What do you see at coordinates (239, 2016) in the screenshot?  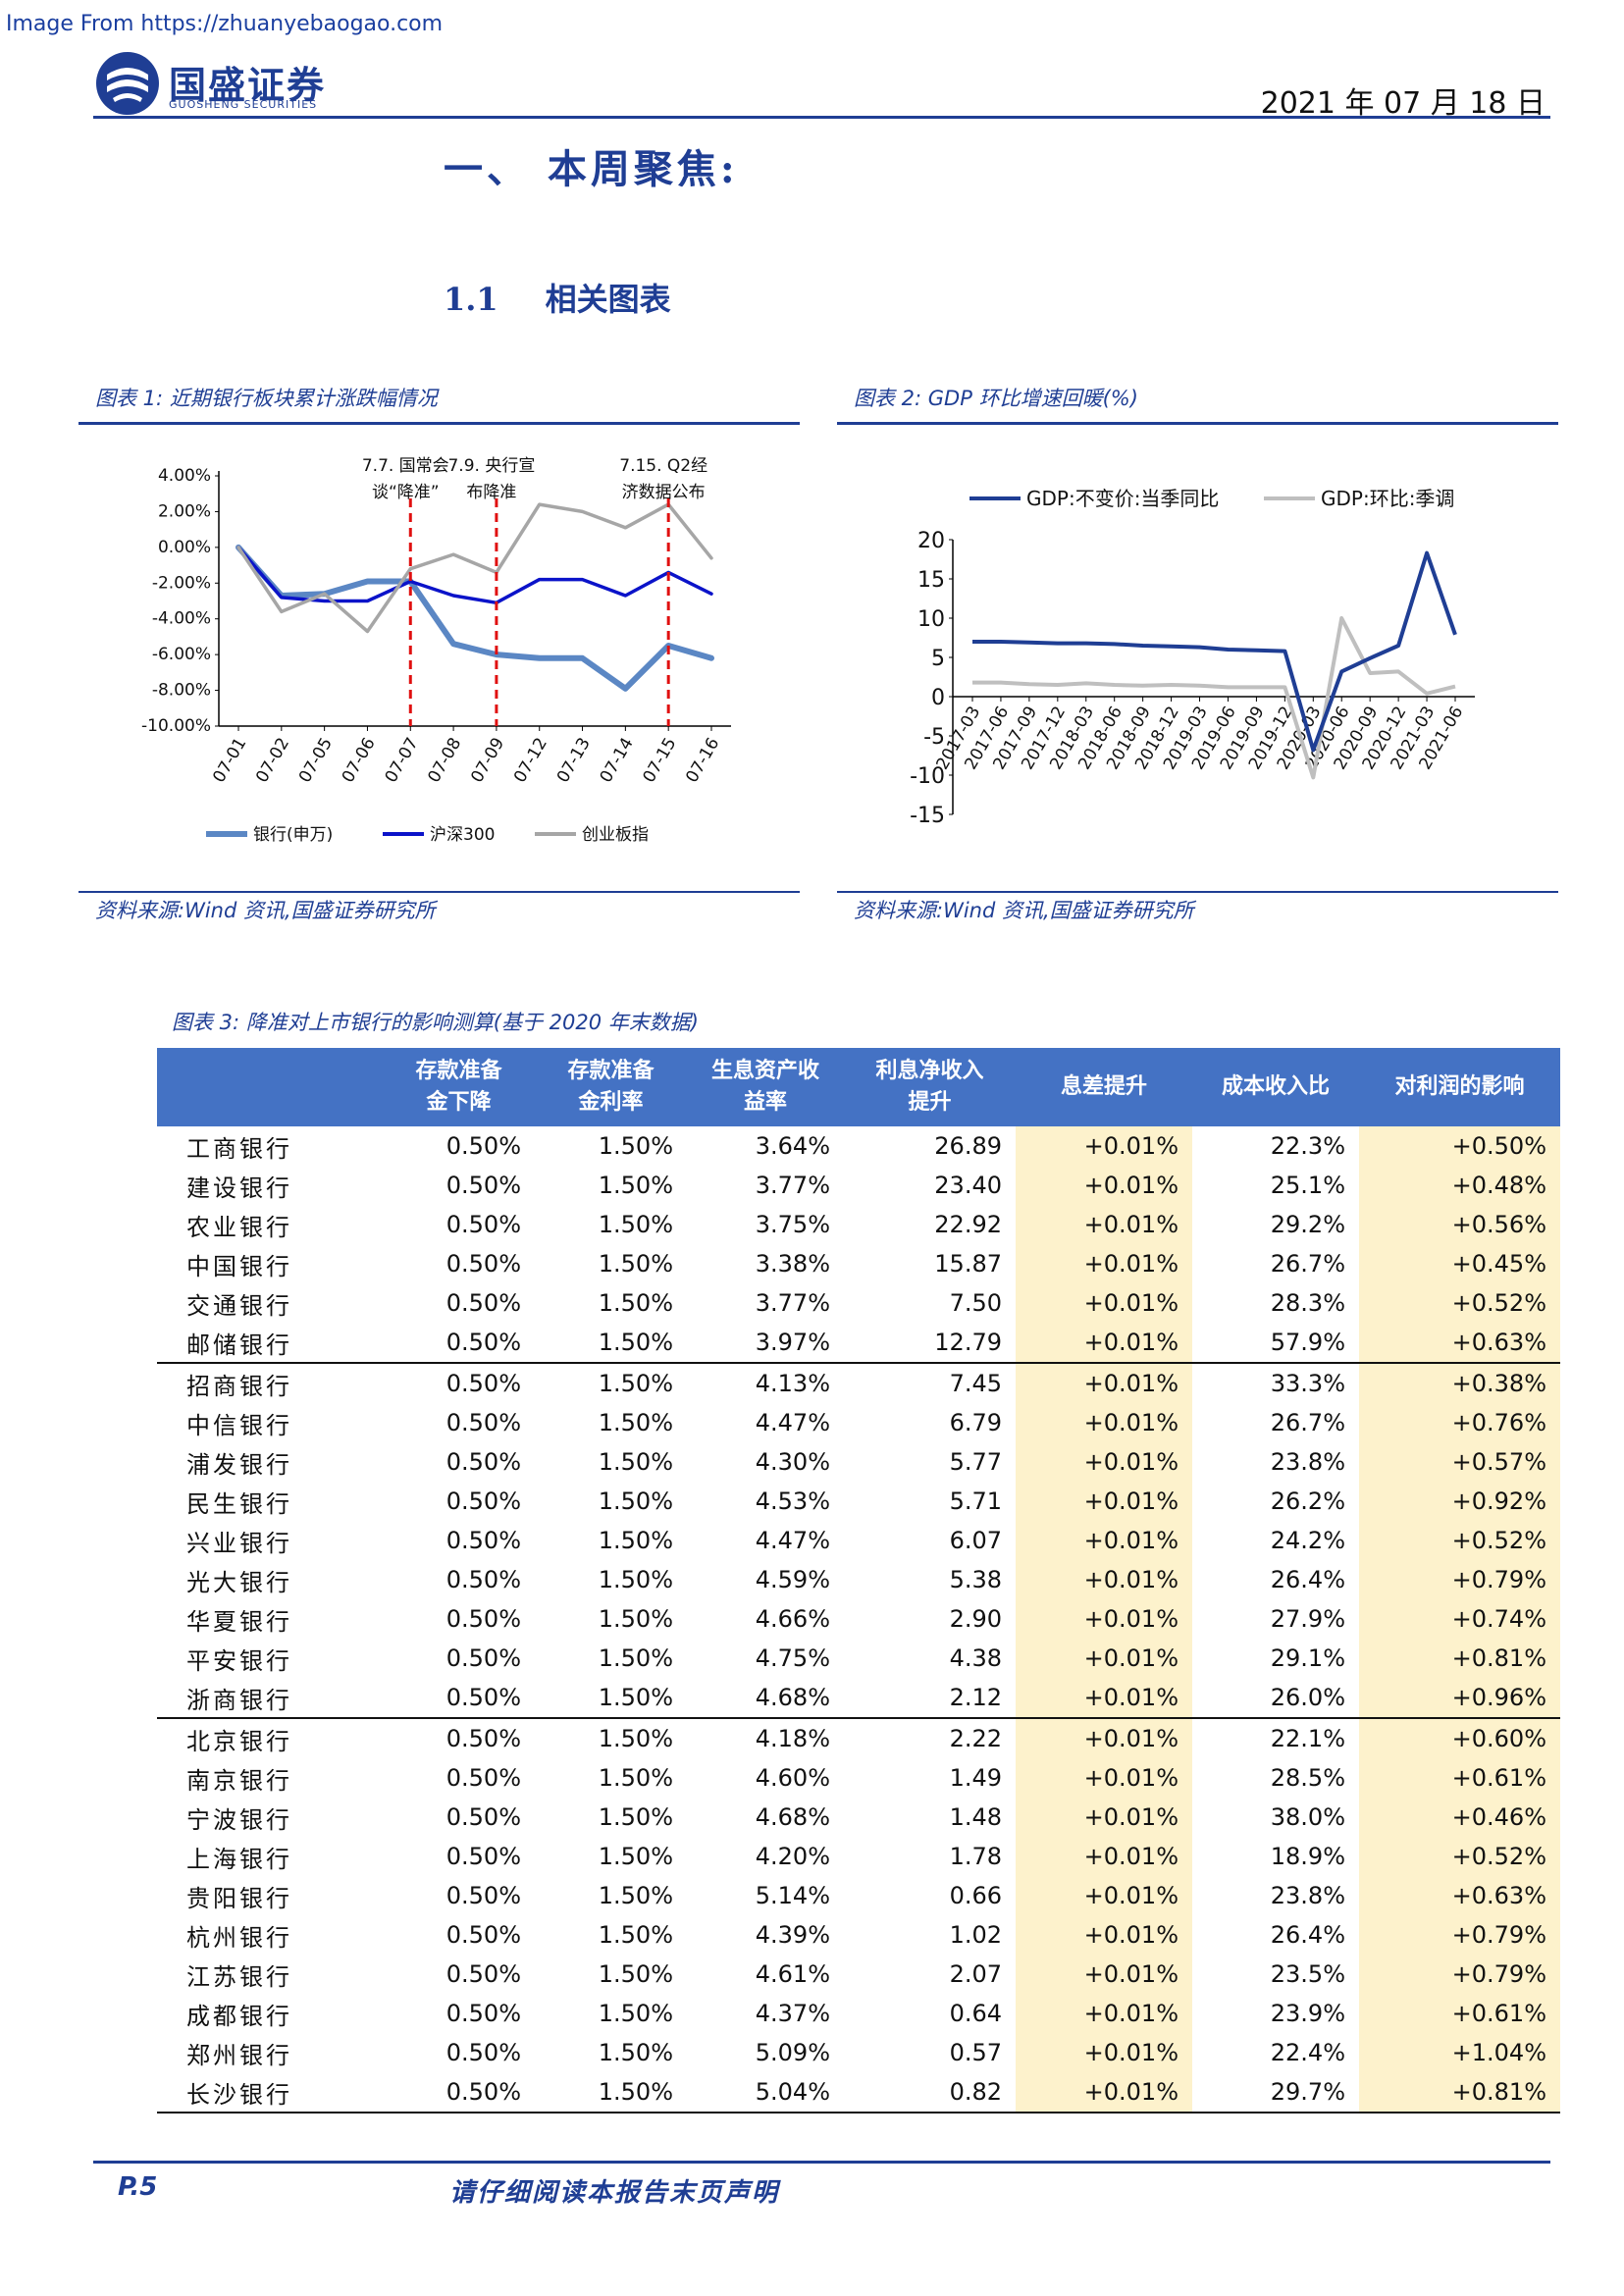 I see `bank-name-cell: 成都银行` at bounding box center [239, 2016].